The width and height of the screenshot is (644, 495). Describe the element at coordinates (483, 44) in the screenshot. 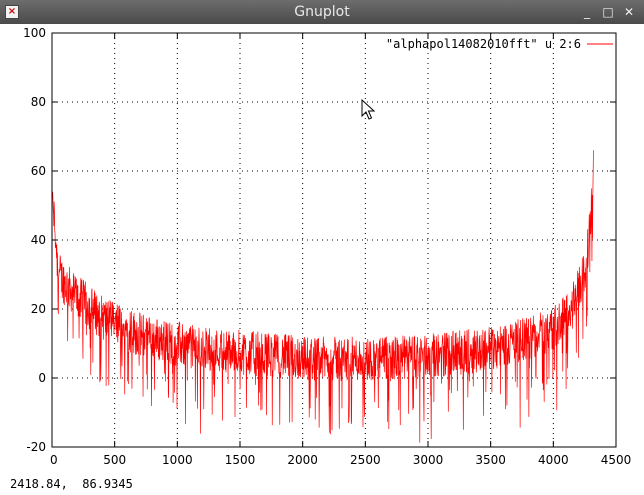

I see `legend-label: "alphapol14082010fft" u 2:6` at that location.